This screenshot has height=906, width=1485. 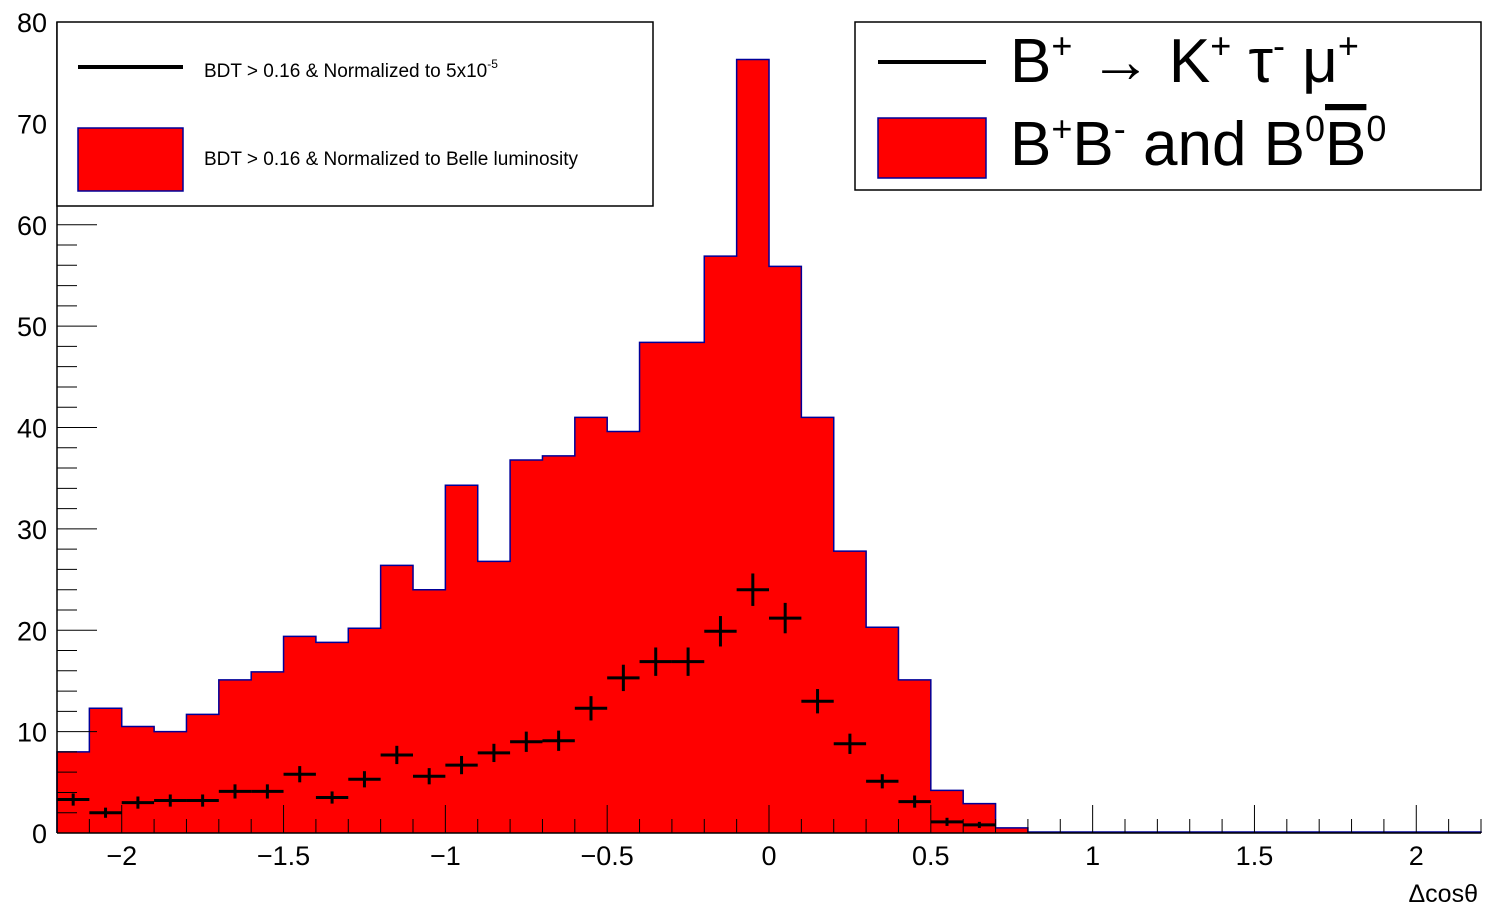 What do you see at coordinates (32, 631) in the screenshot?
I see `y-tick-label: 20` at bounding box center [32, 631].